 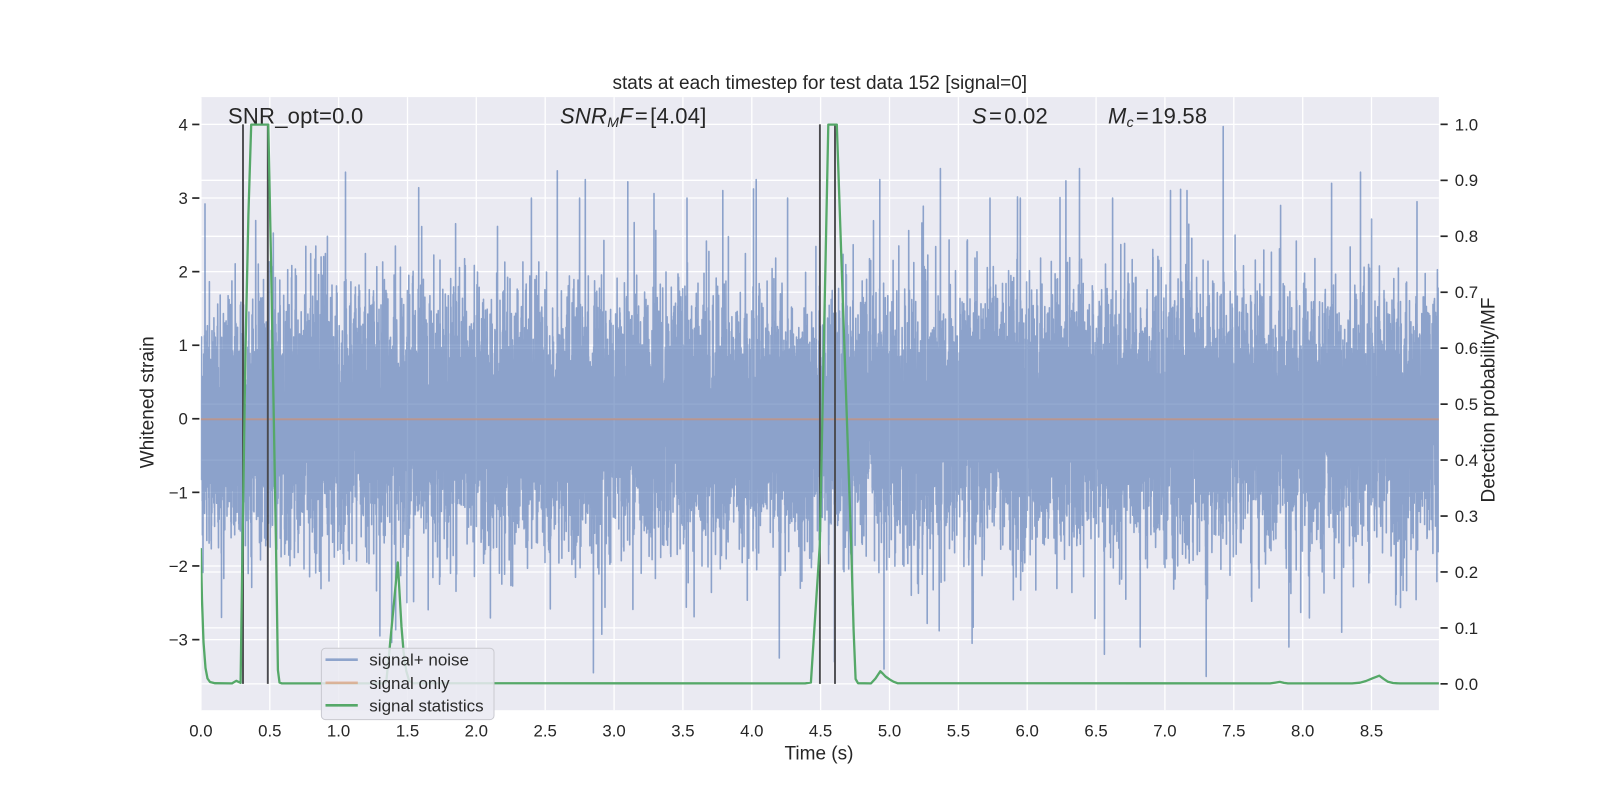 I want to click on svg-text: 2.0, so click(x=476, y=731).